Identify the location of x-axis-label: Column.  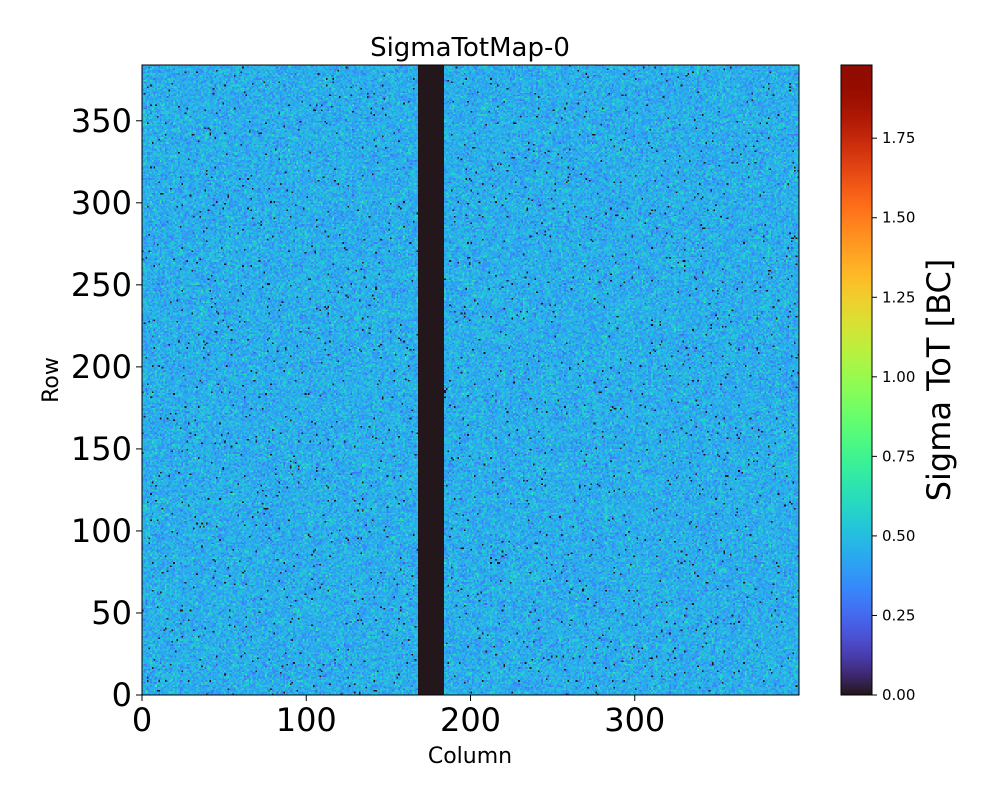
(470, 756).